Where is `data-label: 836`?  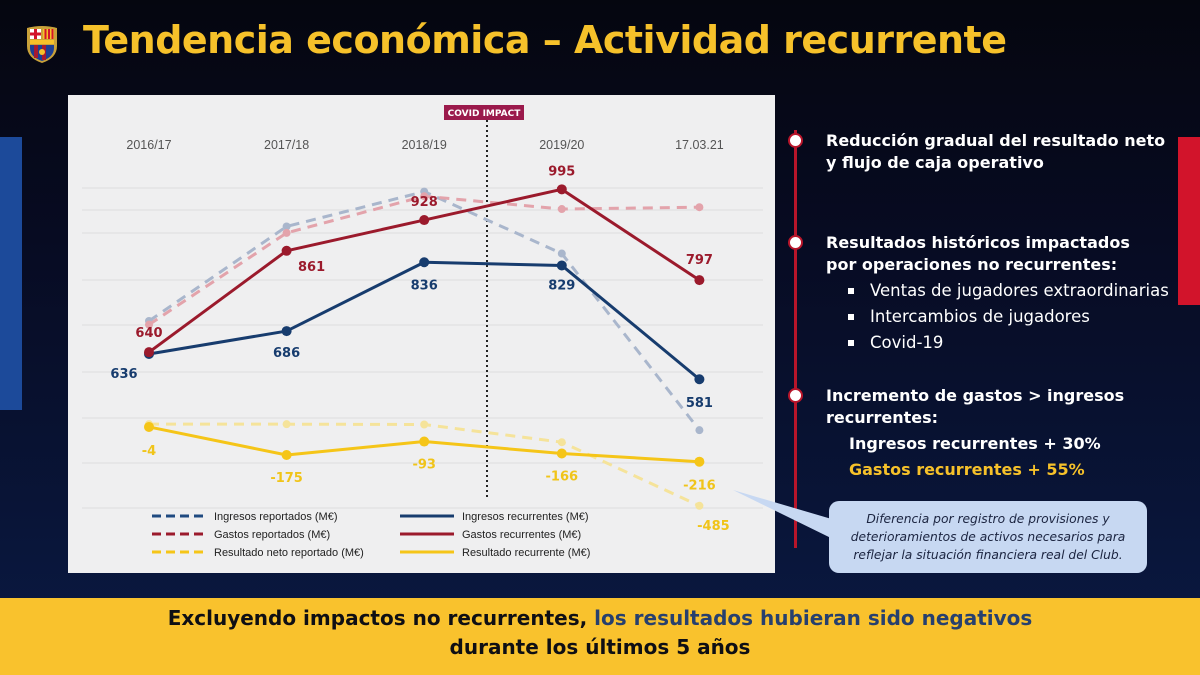 data-label: 836 is located at coordinates (424, 285).